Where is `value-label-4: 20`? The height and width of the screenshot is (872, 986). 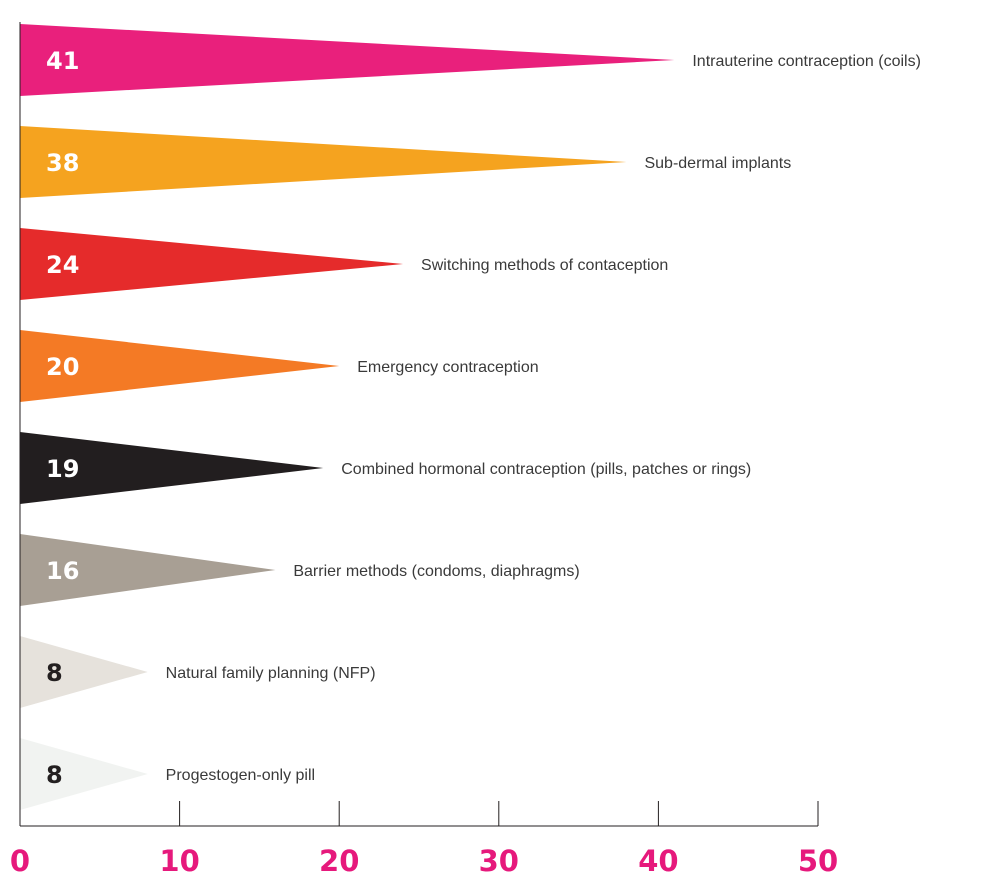
value-label-4: 20 is located at coordinates (62, 367).